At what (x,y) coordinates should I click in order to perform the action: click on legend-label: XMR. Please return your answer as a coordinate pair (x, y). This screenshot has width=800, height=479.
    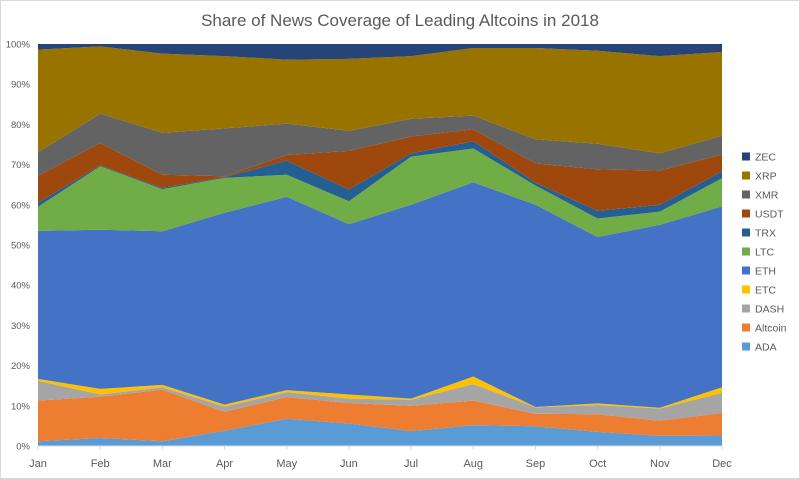
    Looking at the image, I should click on (767, 196).